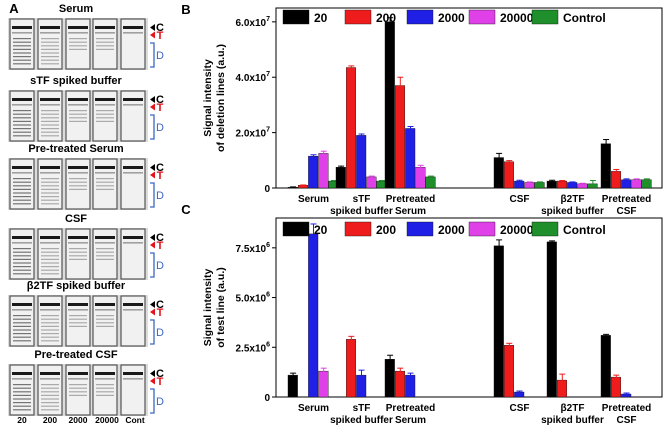 Image resolution: width=667 pixels, height=428 pixels. What do you see at coordinates (14, 8) in the screenshot?
I see `panel-a-label: A` at bounding box center [14, 8].